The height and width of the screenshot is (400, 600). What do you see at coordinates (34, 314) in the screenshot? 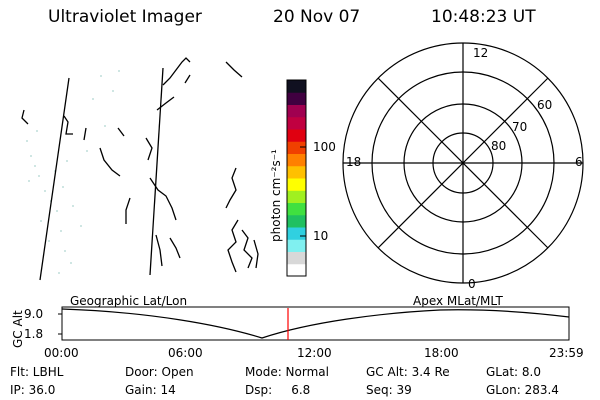
I see `timeline-y-tick-top: 9.0` at bounding box center [34, 314].